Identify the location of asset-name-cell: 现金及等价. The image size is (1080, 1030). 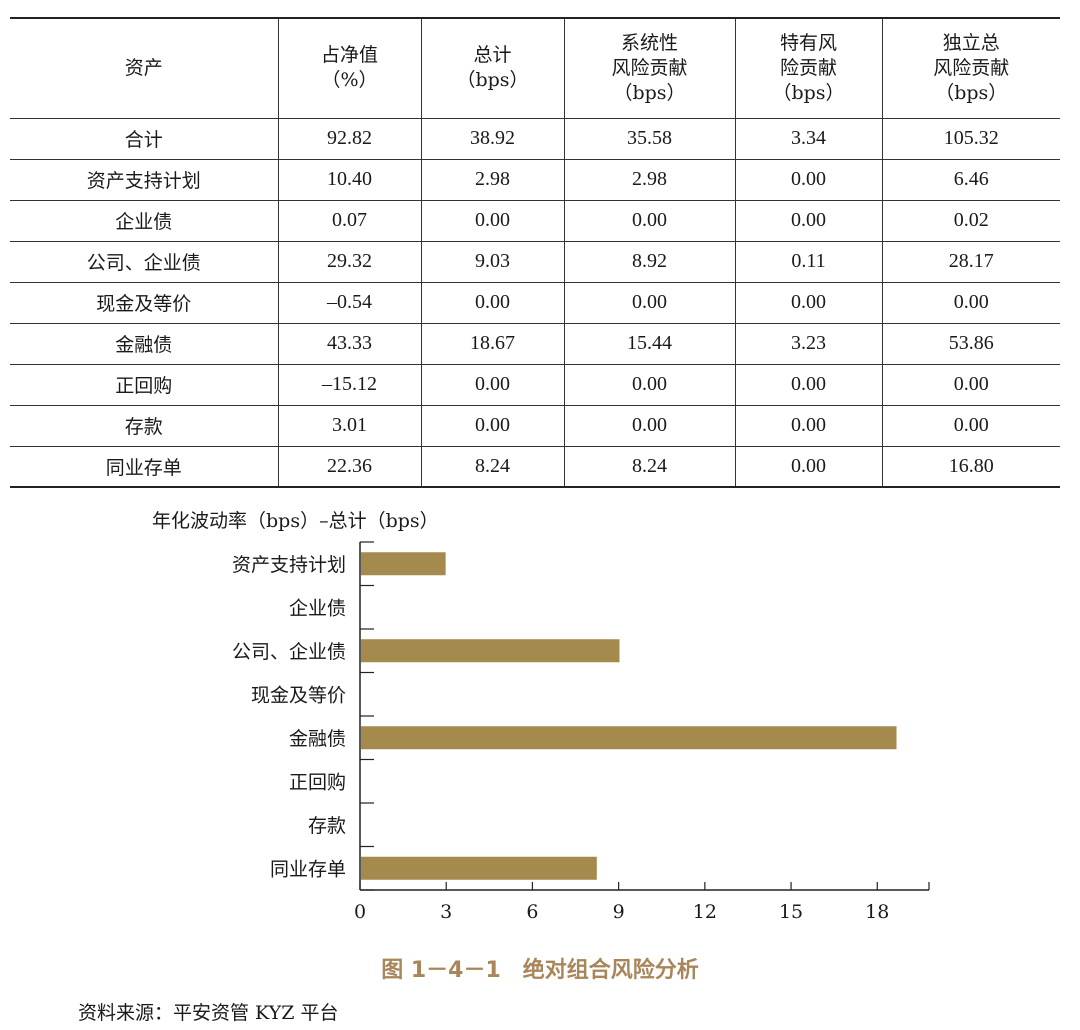
(144, 302).